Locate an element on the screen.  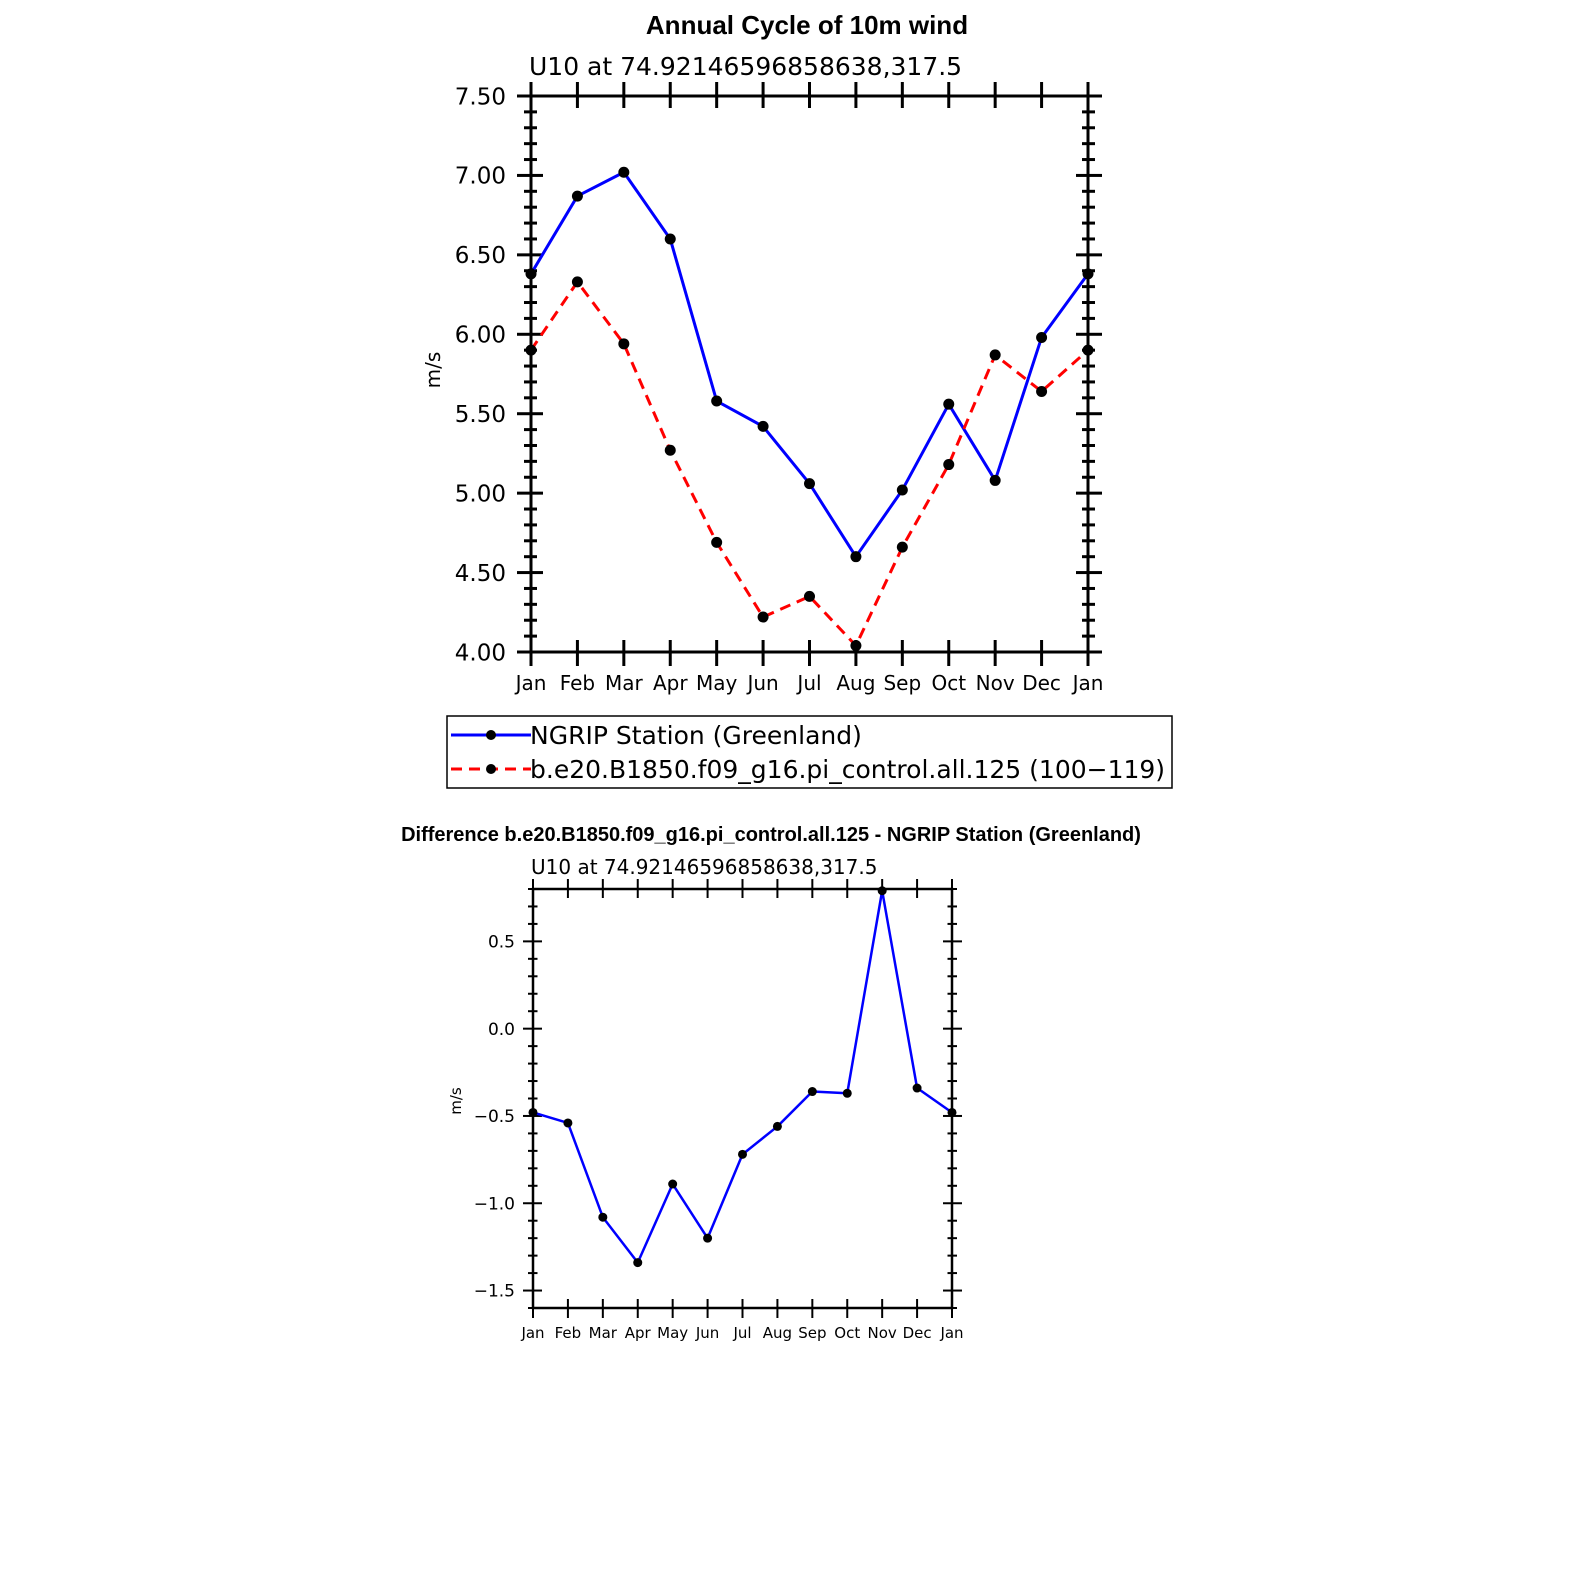
y-tick-label: 7.50 is located at coordinates (480, 97).